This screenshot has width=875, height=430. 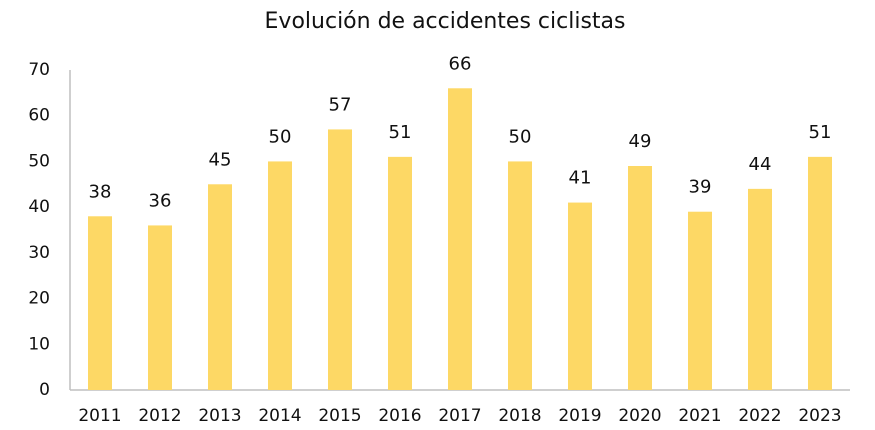 What do you see at coordinates (39, 70) in the screenshot?
I see `y-tick-label: 70` at bounding box center [39, 70].